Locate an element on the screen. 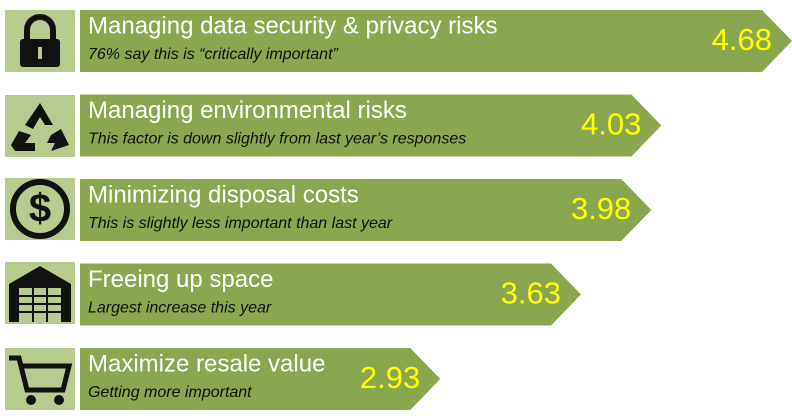 The width and height of the screenshot is (792, 416). bar-title: Maximize resale value is located at coordinates (206, 363).